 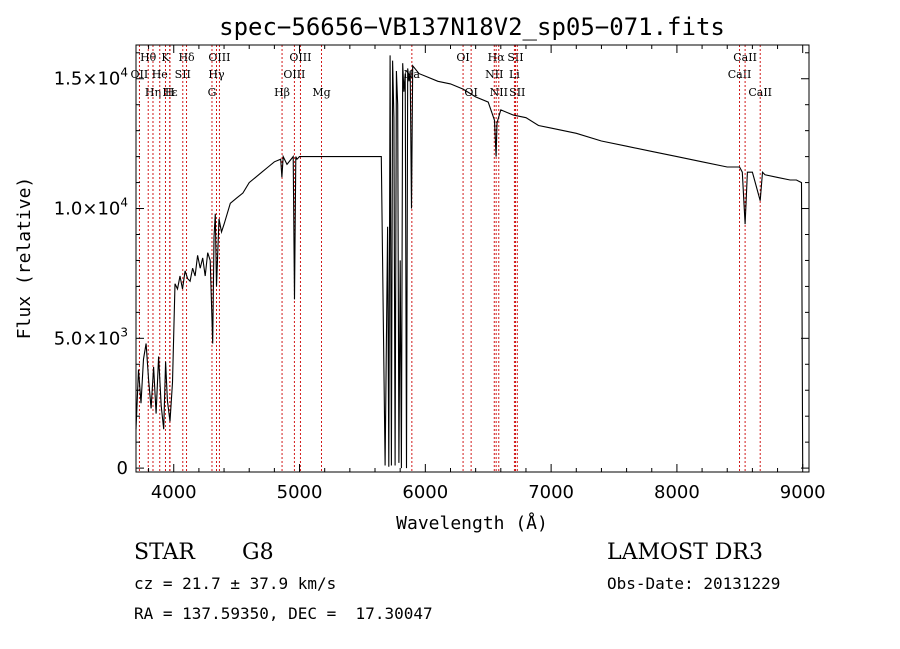 What do you see at coordinates (91, 208) in the screenshot?
I see `y-tick-label: 1.0×10⁴` at bounding box center [91, 208].